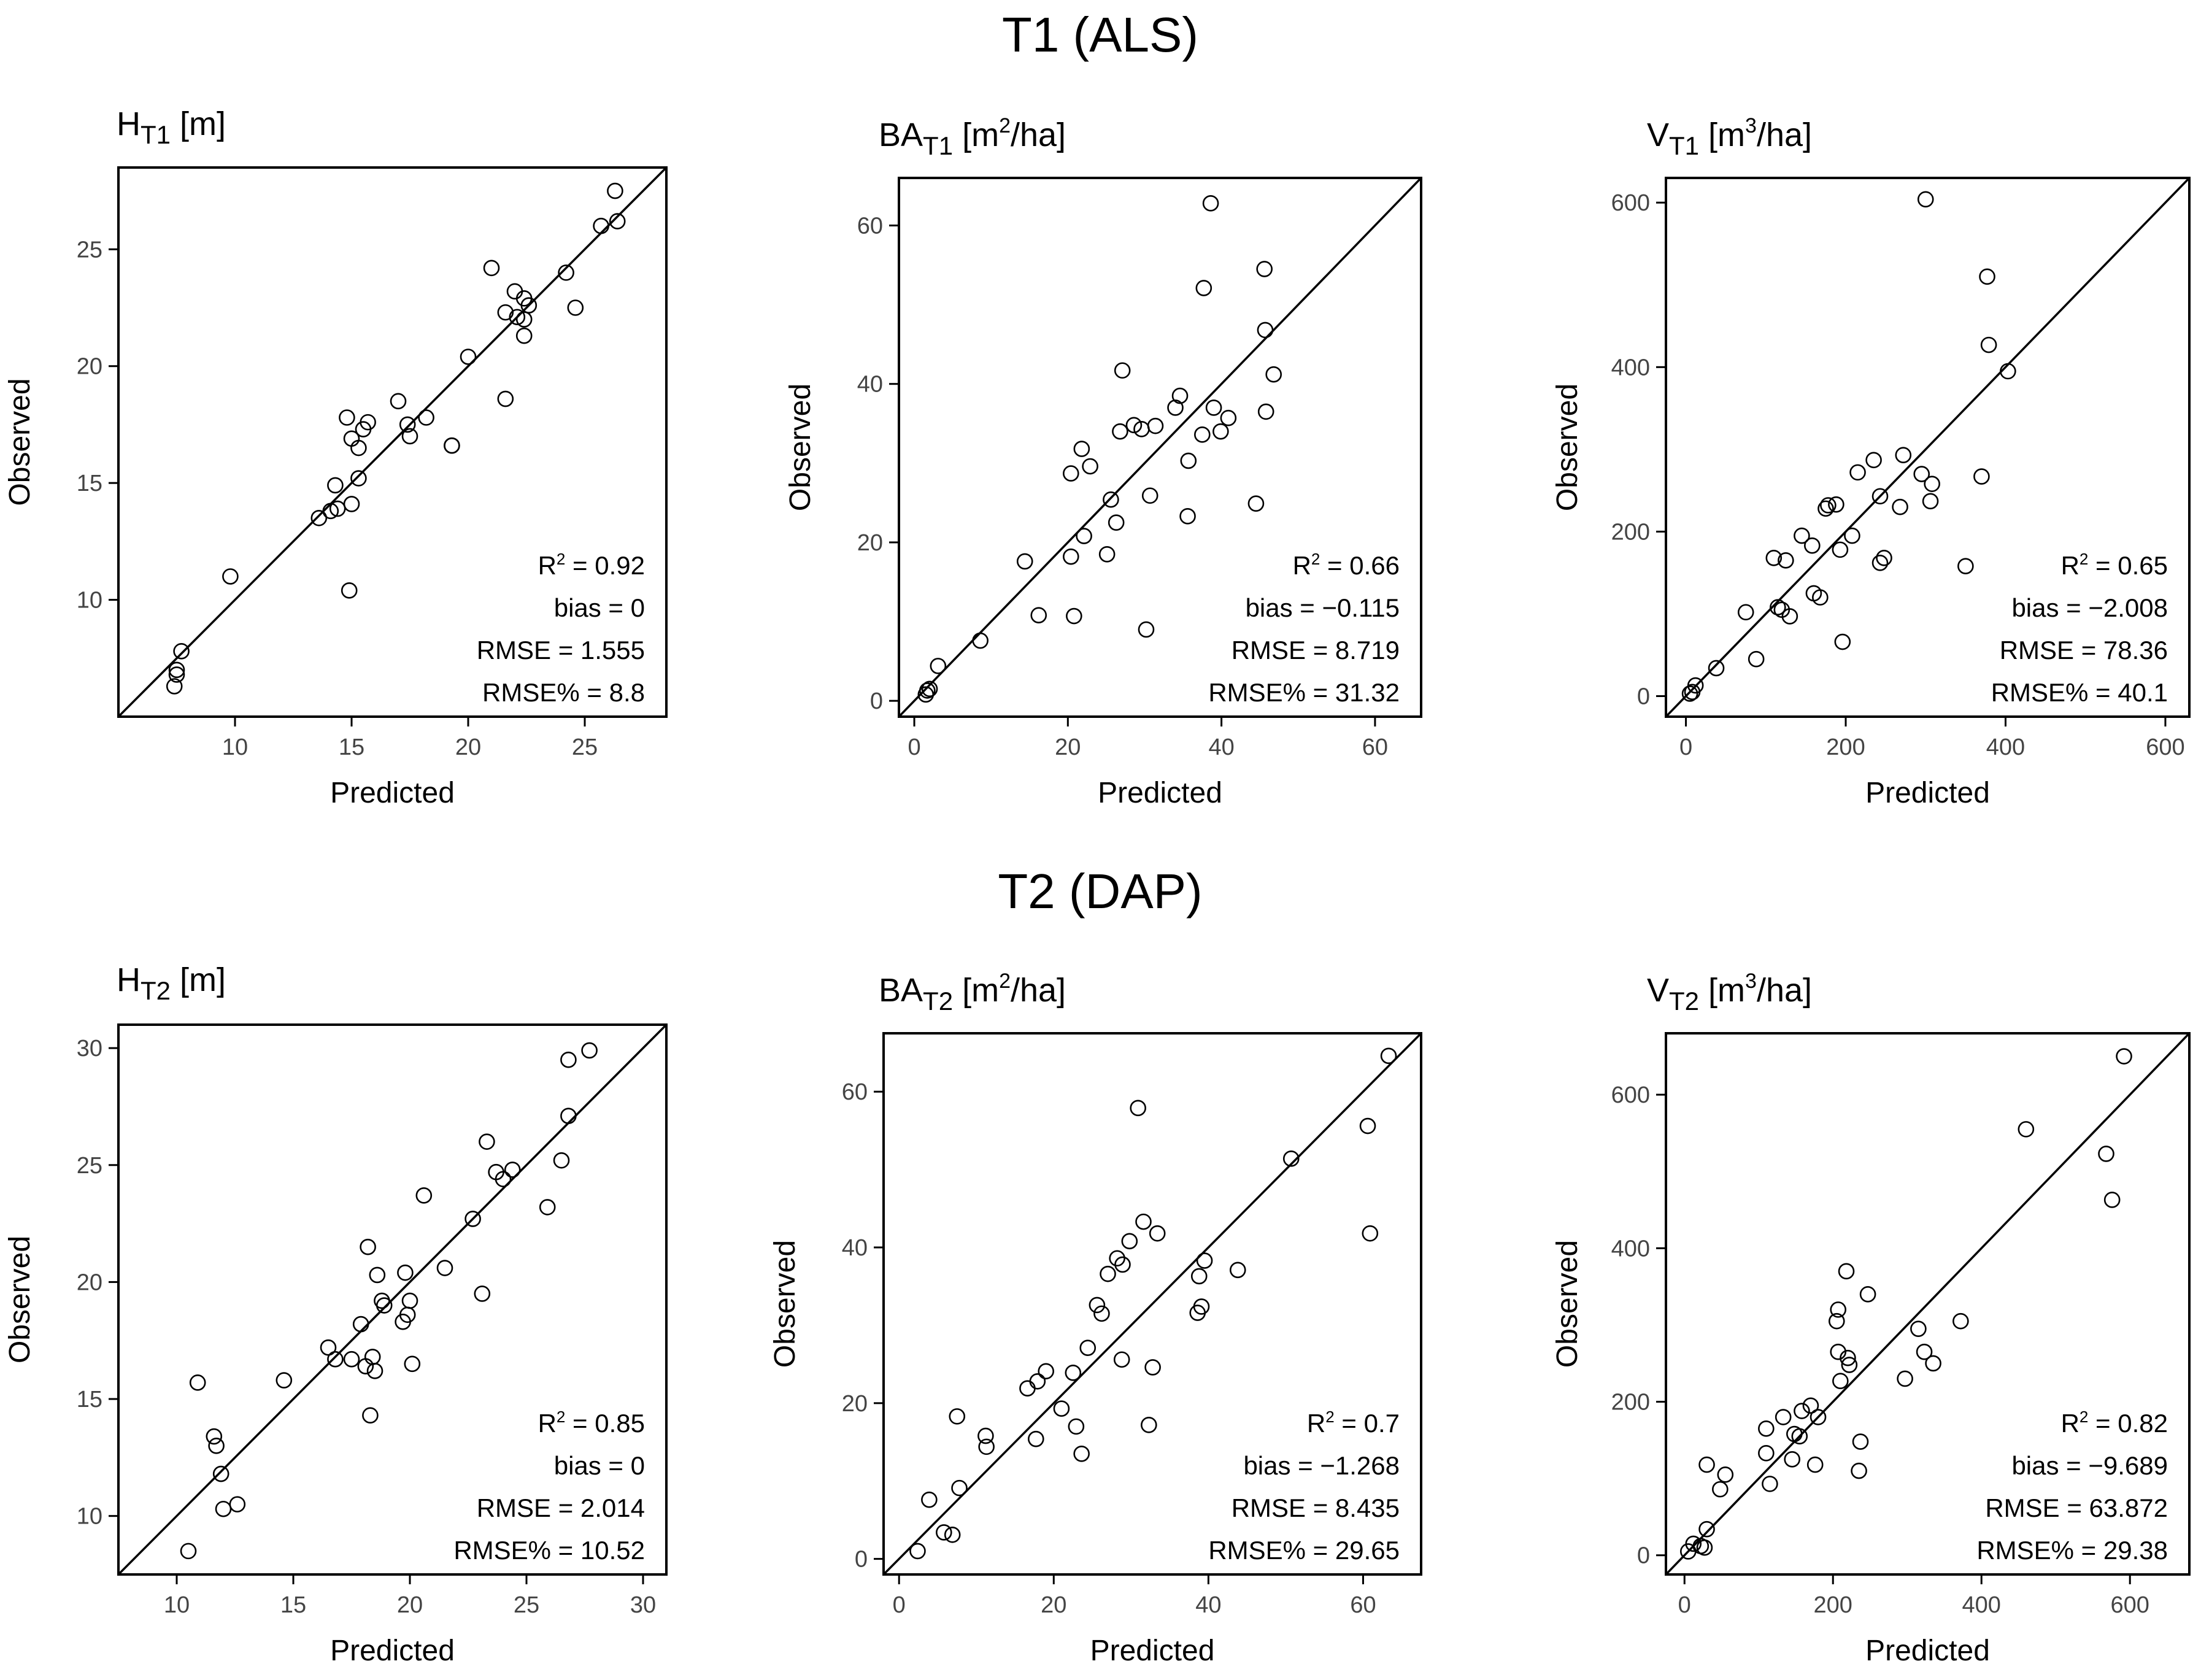  What do you see at coordinates (89, 367) in the screenshot?
I see `y-tick-label: 20` at bounding box center [89, 367].